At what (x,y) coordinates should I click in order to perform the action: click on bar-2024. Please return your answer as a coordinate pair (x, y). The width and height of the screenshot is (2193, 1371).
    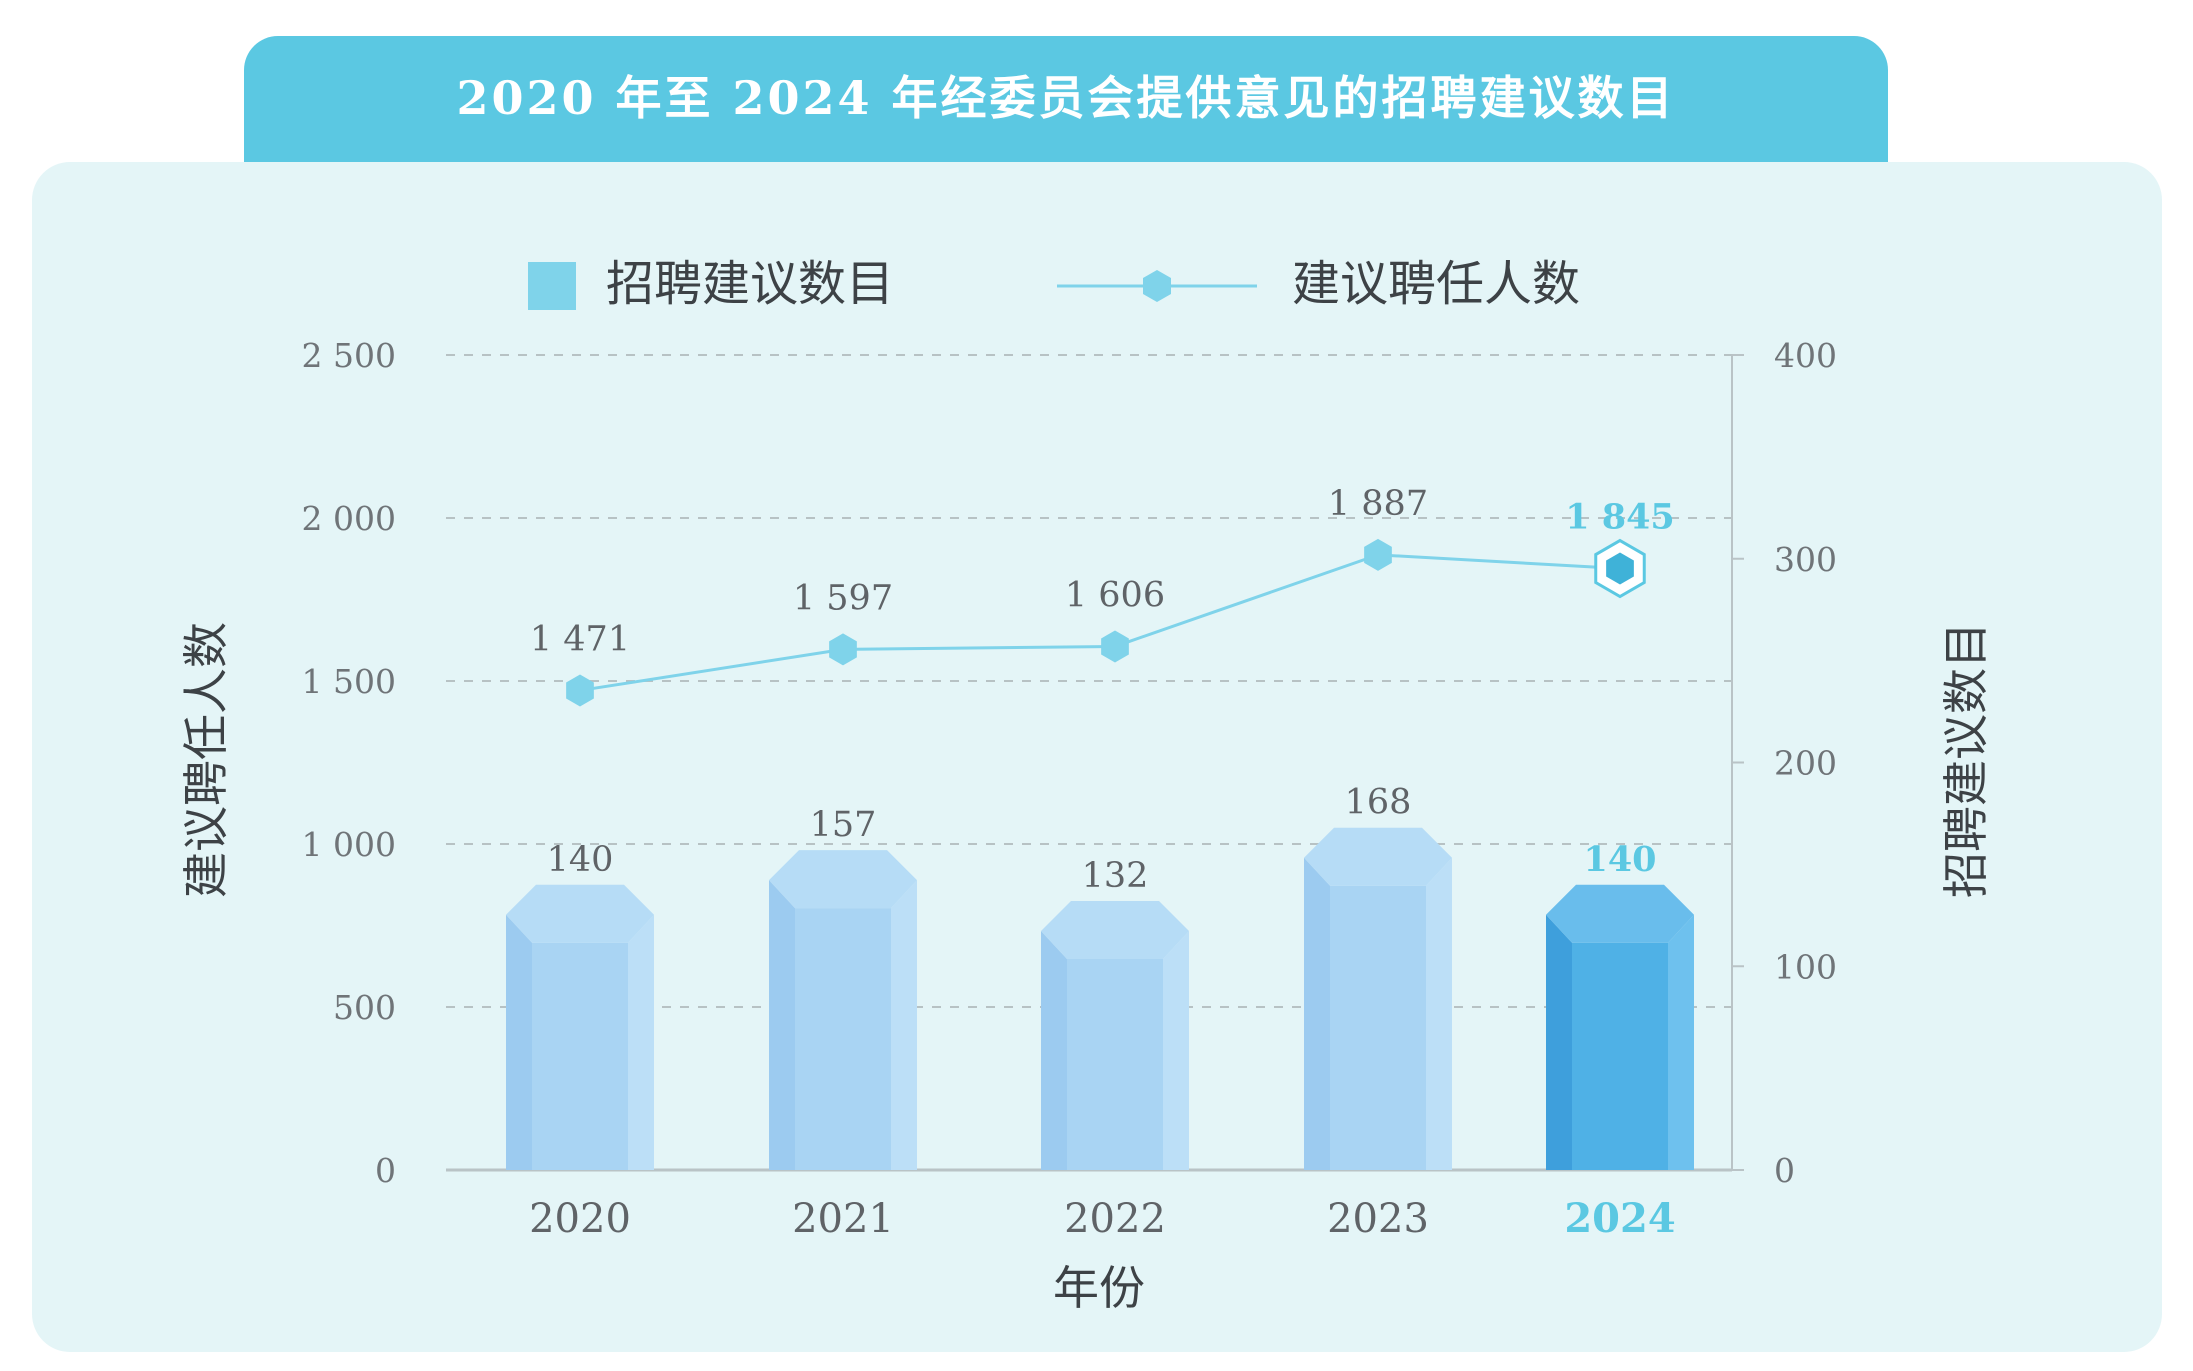
    Looking at the image, I should click on (1620, 1027).